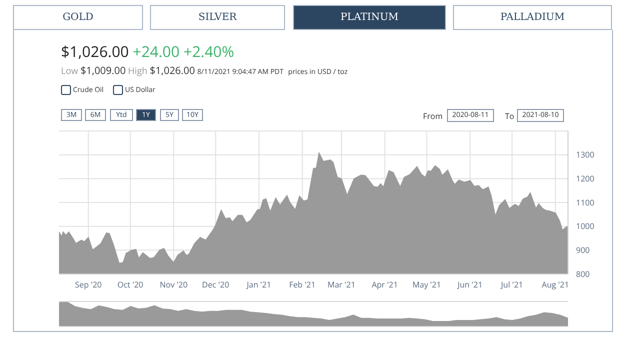 The image size is (630, 344). What do you see at coordinates (103, 70) in the screenshot?
I see `text: $1,009.00` at bounding box center [103, 70].